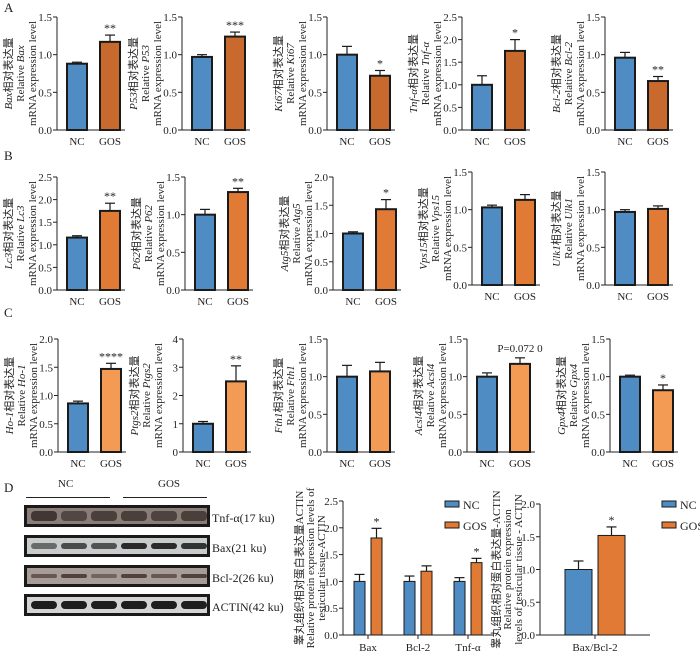  What do you see at coordinates (117, 546) in the screenshot?
I see `blot-row` at bounding box center [117, 546].